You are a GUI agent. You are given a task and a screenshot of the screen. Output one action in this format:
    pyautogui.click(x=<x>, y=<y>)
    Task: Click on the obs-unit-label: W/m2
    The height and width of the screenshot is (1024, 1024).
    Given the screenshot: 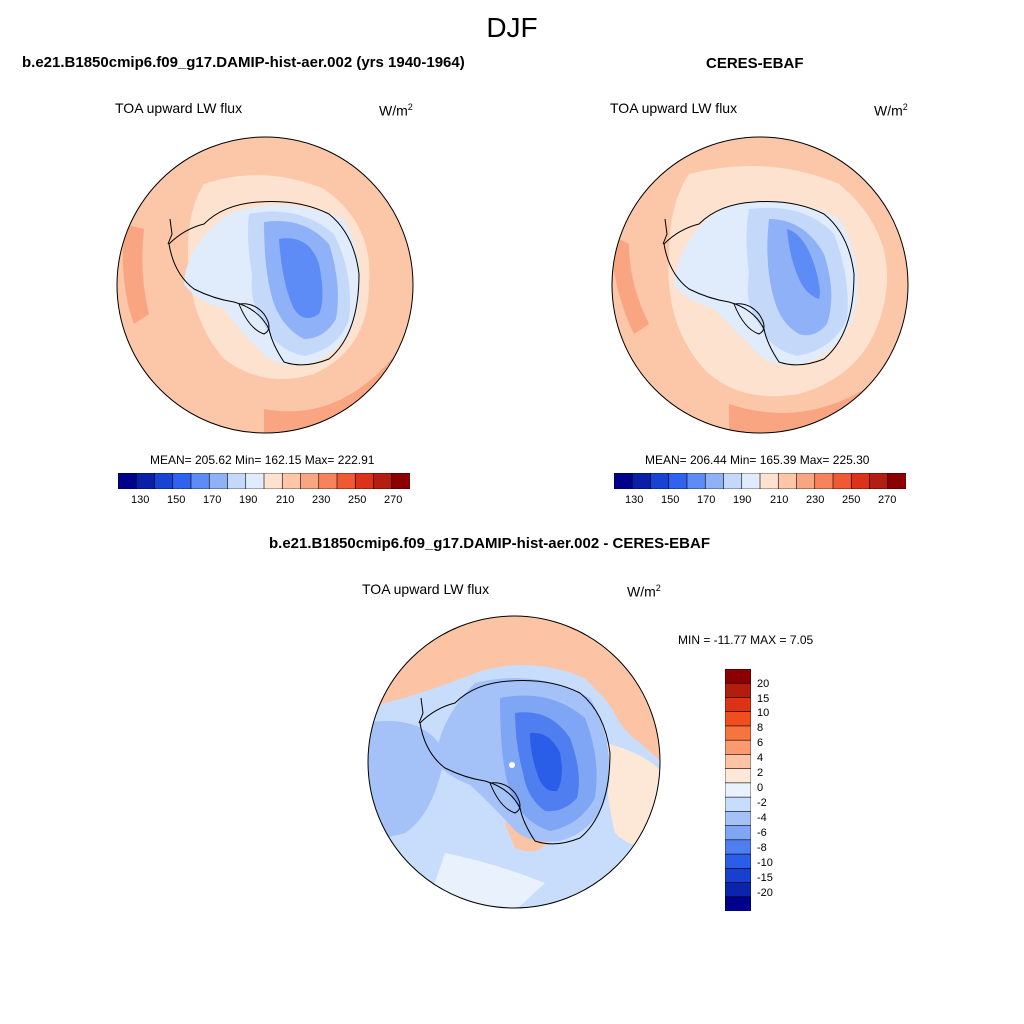 What is the action you would take?
    pyautogui.click(x=891, y=110)
    